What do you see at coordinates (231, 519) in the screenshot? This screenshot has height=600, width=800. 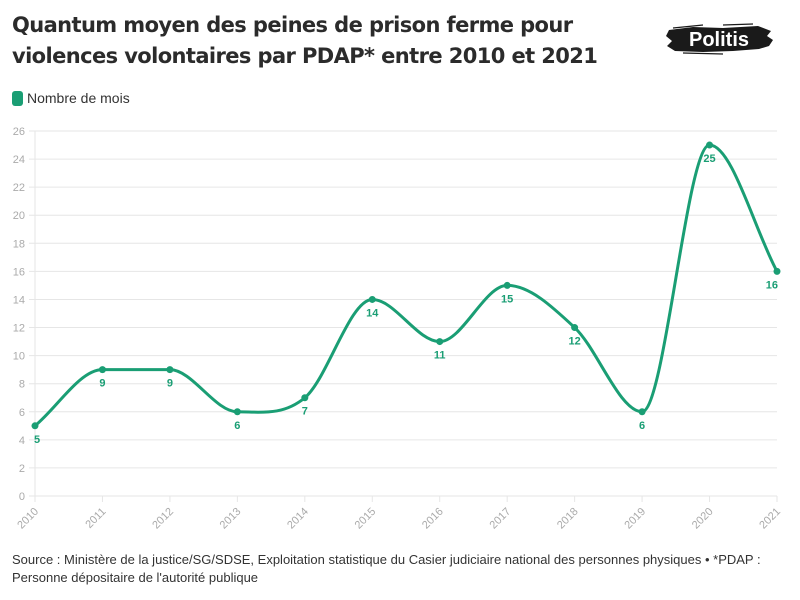 I see `x-tick-label: 2013` at bounding box center [231, 519].